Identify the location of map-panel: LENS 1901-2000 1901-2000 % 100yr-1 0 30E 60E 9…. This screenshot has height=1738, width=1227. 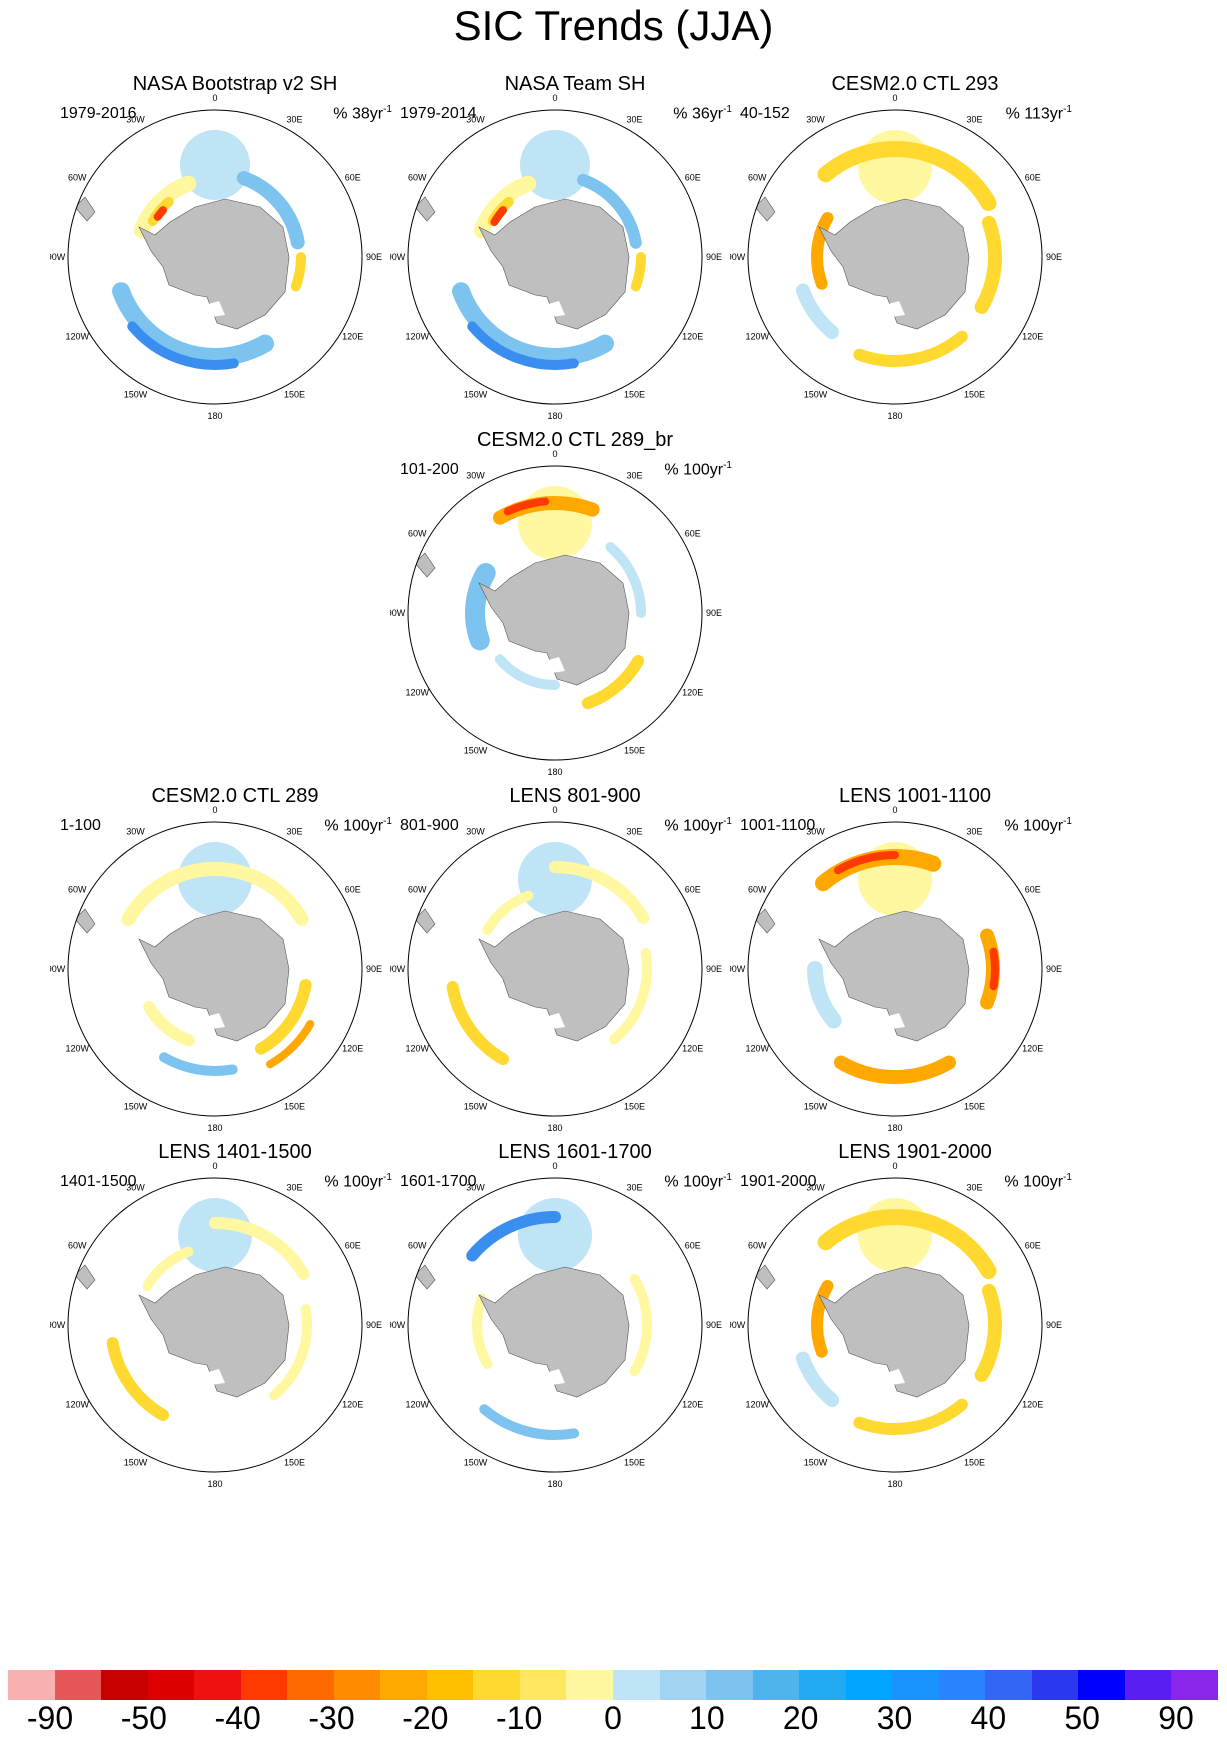
(915, 1325).